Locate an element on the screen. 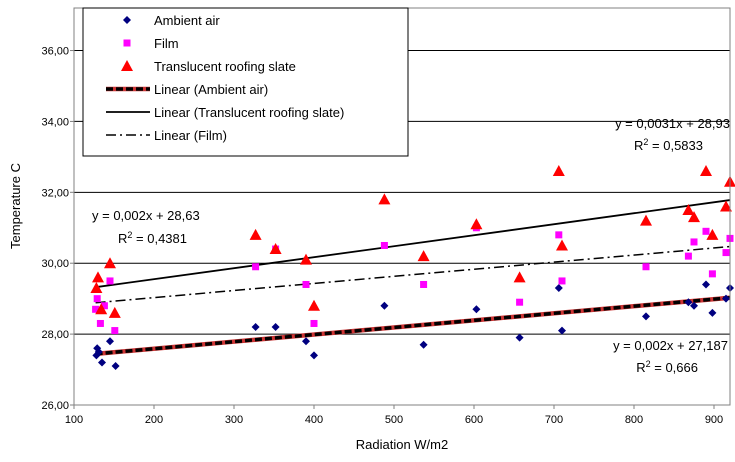 This screenshot has height=462, width=735. annotation-ambient-r2-label: R is located at coordinates (640, 367).